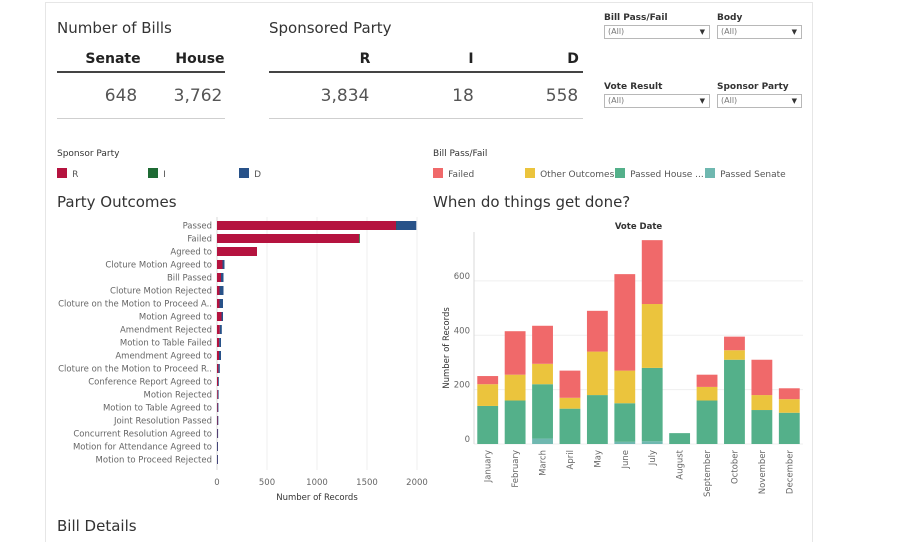 Image resolution: width=897 pixels, height=542 pixels. I want to click on category-label-bill-passed: Bill Passed, so click(189, 279).